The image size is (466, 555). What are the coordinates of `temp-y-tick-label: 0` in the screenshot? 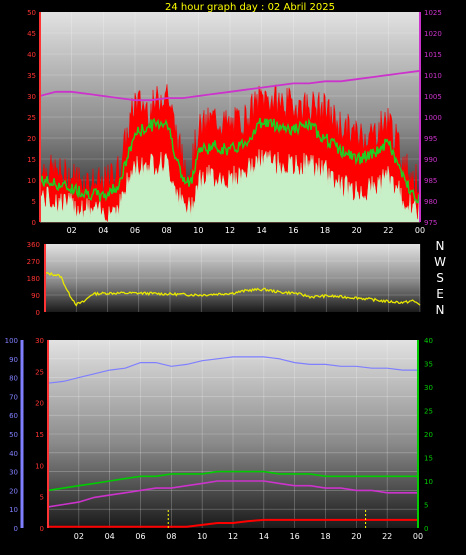 It's located at (426, 529).